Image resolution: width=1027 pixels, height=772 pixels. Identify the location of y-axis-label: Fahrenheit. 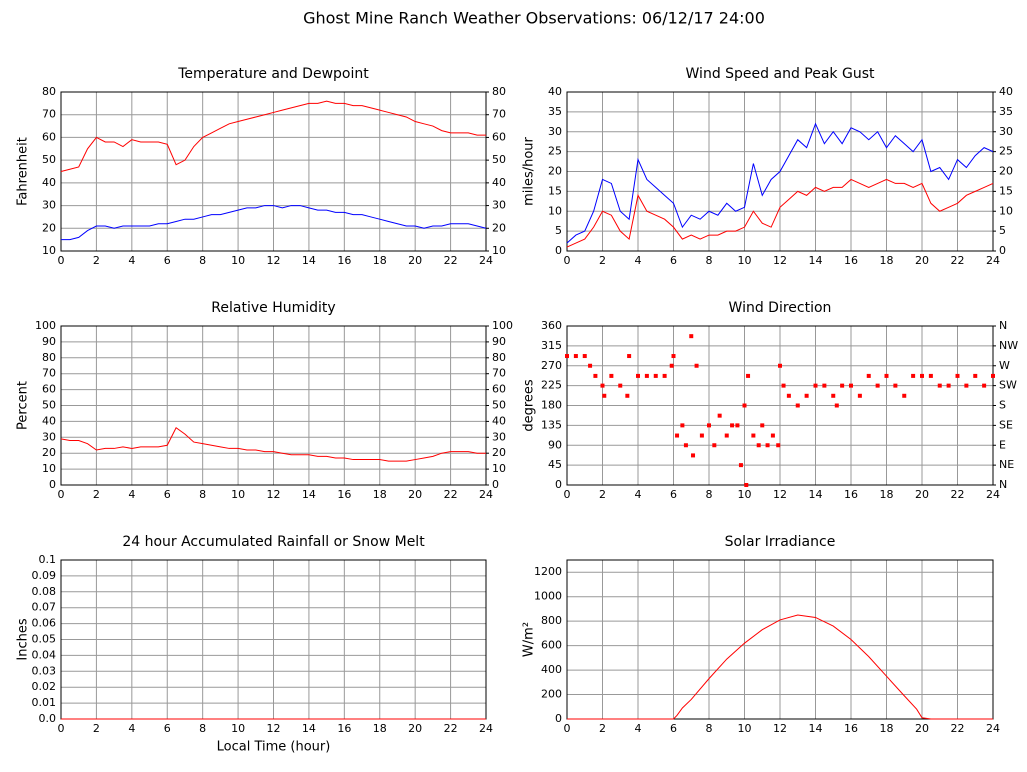
(23, 171).